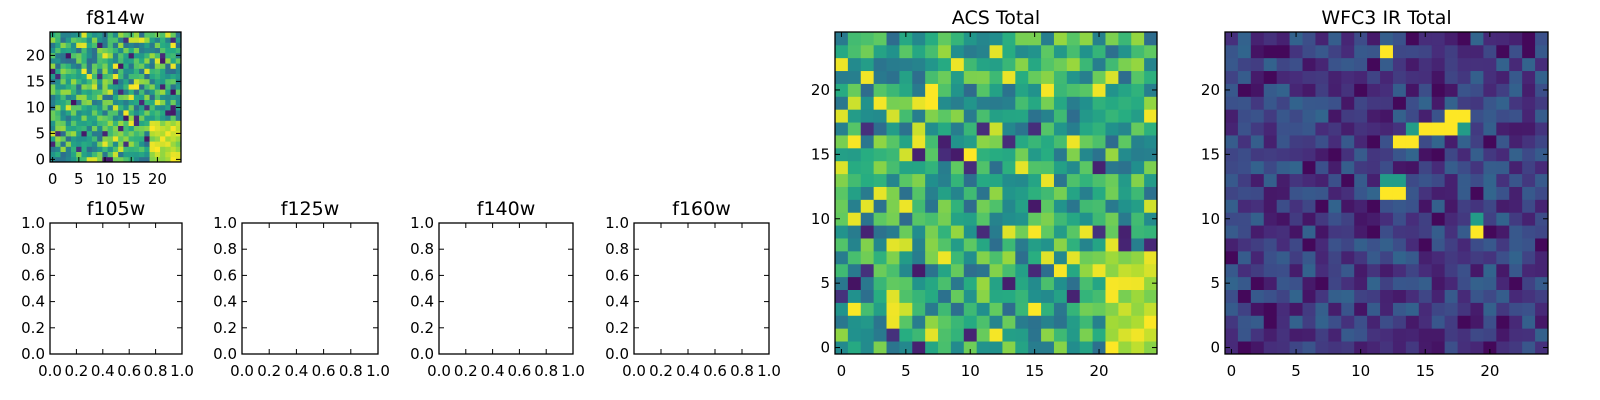  What do you see at coordinates (40, 159) in the screenshot?
I see `y-tick-label: 0` at bounding box center [40, 159].